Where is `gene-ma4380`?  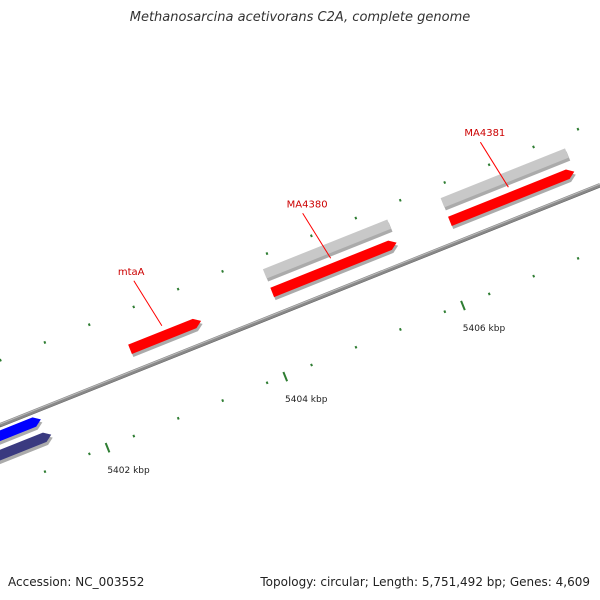 gene-ma4380 is located at coordinates (334, 270).